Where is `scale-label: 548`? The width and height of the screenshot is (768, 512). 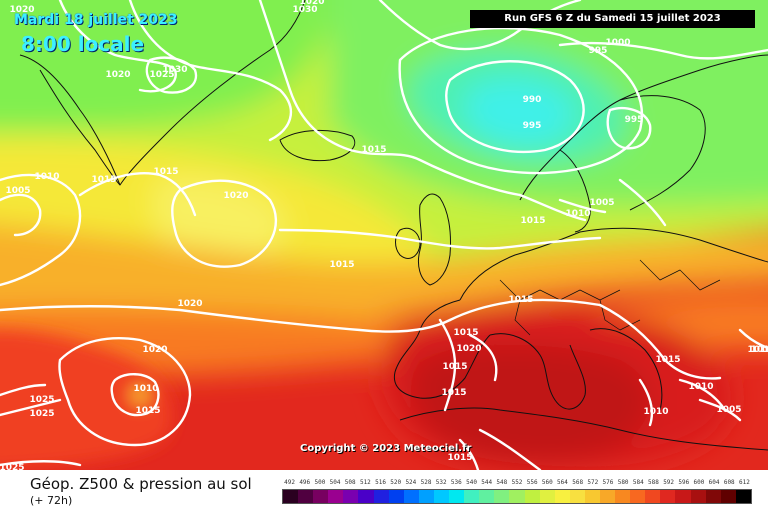
scale-label: 548 is located at coordinates (502, 482).